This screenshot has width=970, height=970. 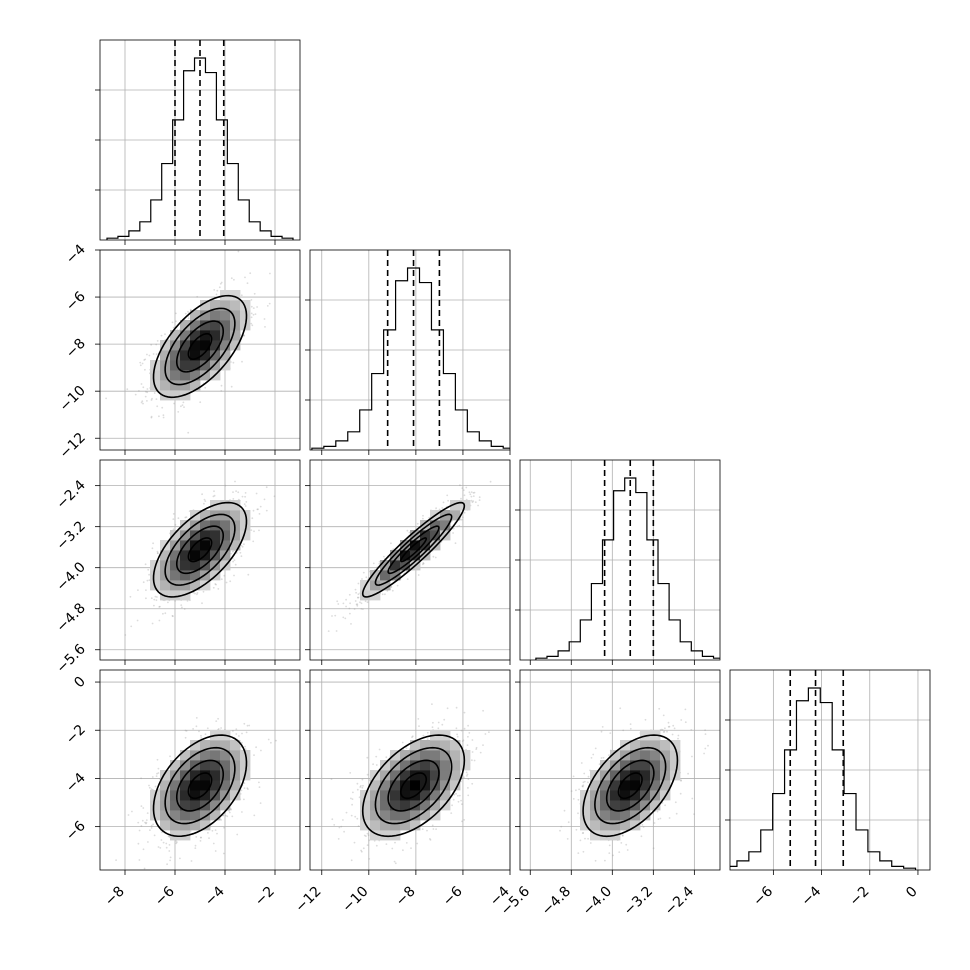 I want to click on contour-line, so click(x=200, y=550).